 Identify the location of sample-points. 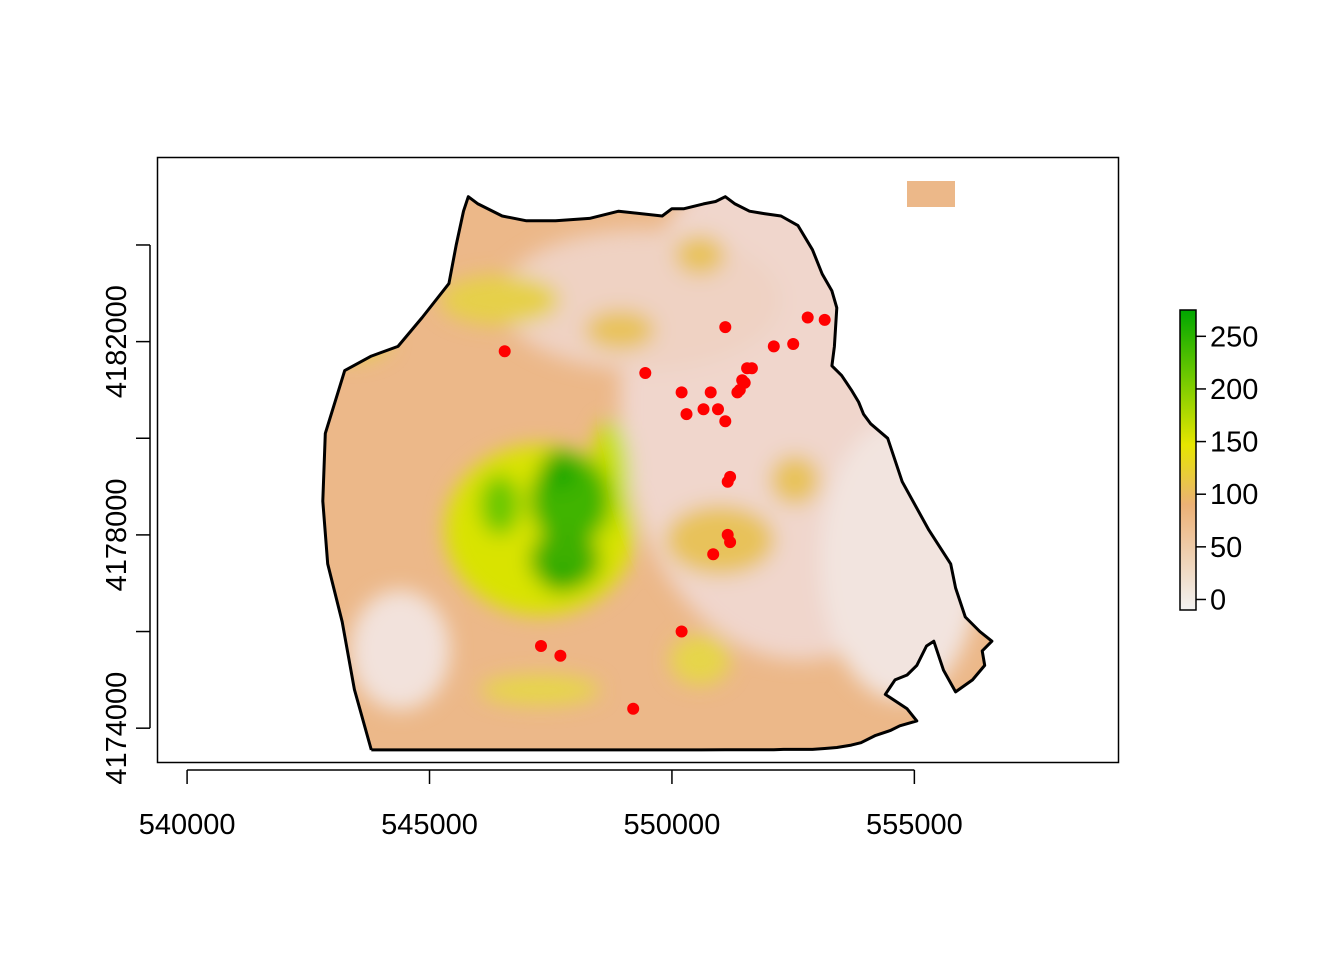
(664, 513).